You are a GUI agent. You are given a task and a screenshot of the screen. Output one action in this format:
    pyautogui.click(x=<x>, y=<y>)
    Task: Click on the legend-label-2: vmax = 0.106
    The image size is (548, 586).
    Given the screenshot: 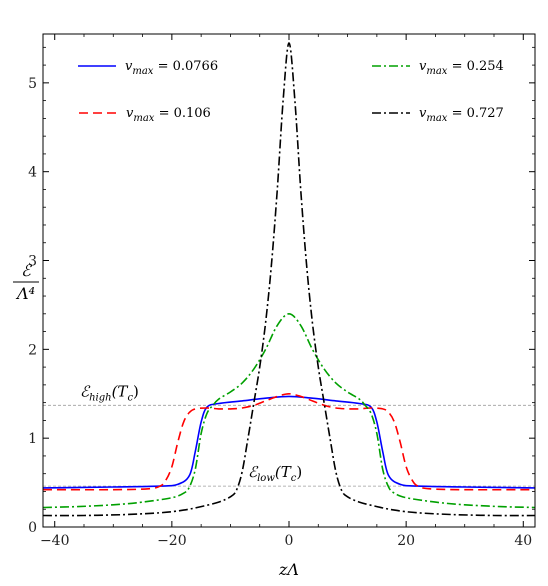 What is the action you would take?
    pyautogui.click(x=168, y=115)
    